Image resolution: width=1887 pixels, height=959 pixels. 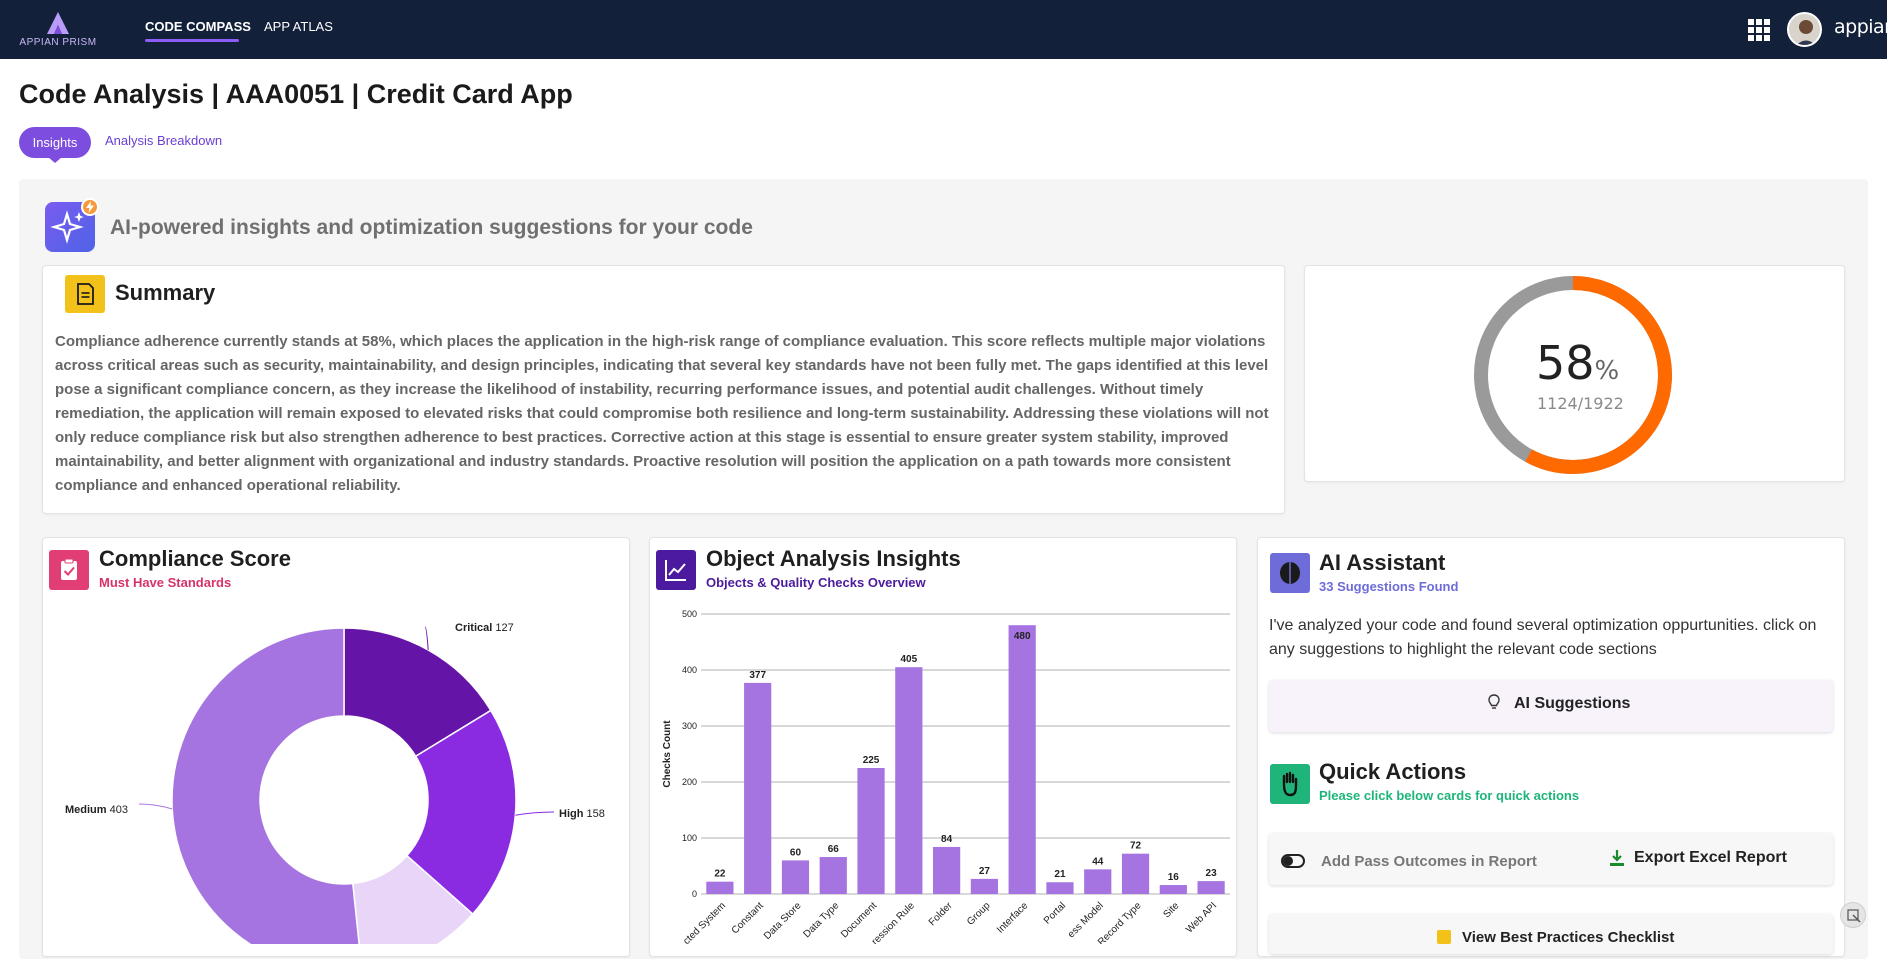 I want to click on hand-icon, so click(x=1290, y=784).